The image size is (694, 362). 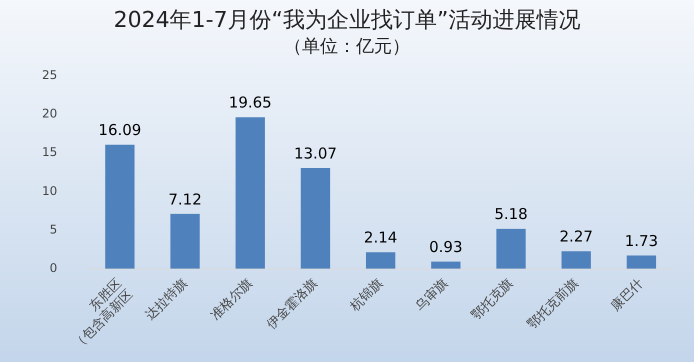 What do you see at coordinates (381, 237) in the screenshot?
I see `data-label: 2.14` at bounding box center [381, 237].